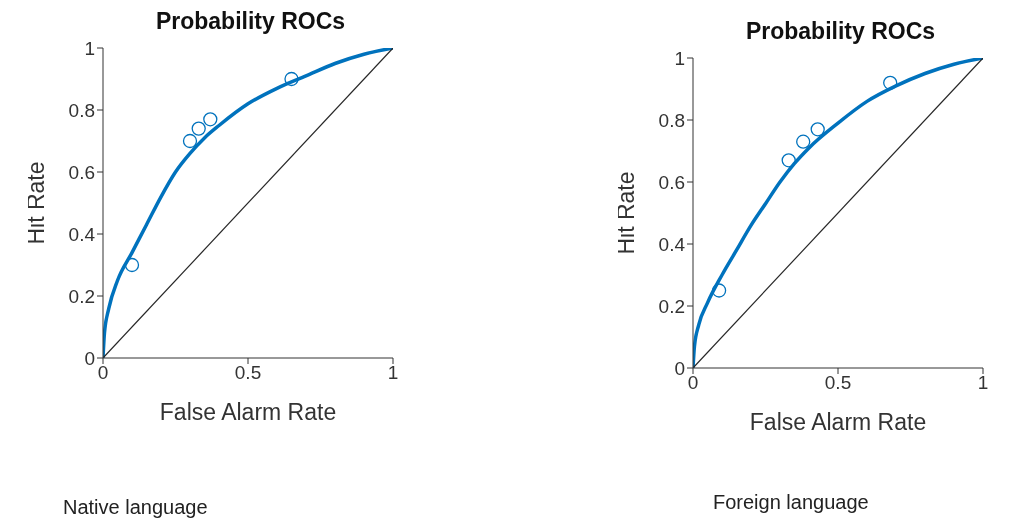  Describe the element at coordinates (791, 502) in the screenshot. I see `text: Foreign language` at that location.